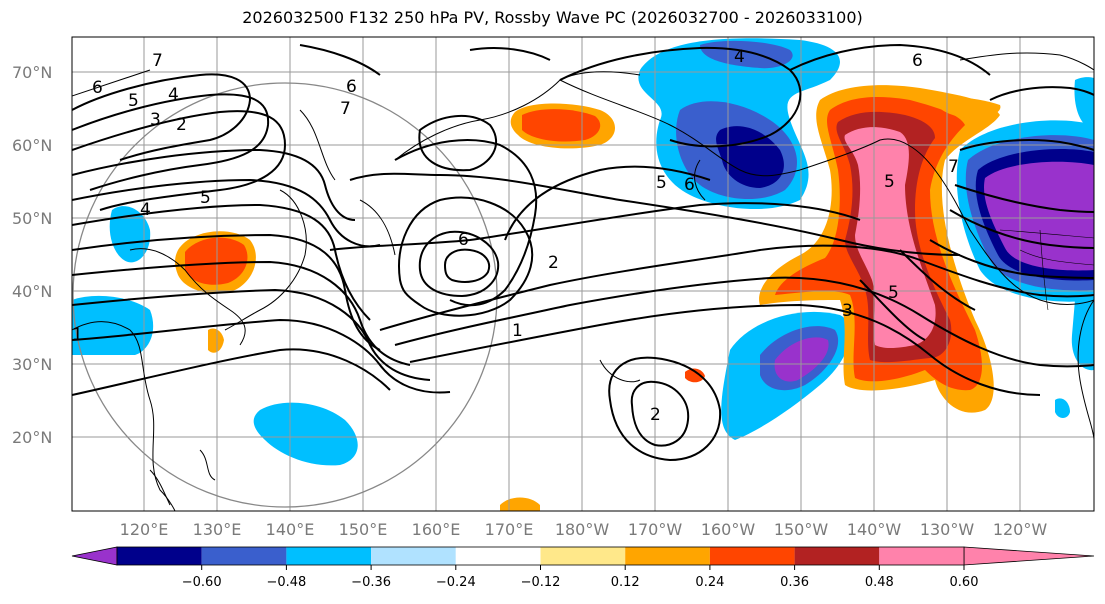 The width and height of the screenshot is (1105, 604). I want to click on colorbar-tick-label: 0.12, so click(625, 582).